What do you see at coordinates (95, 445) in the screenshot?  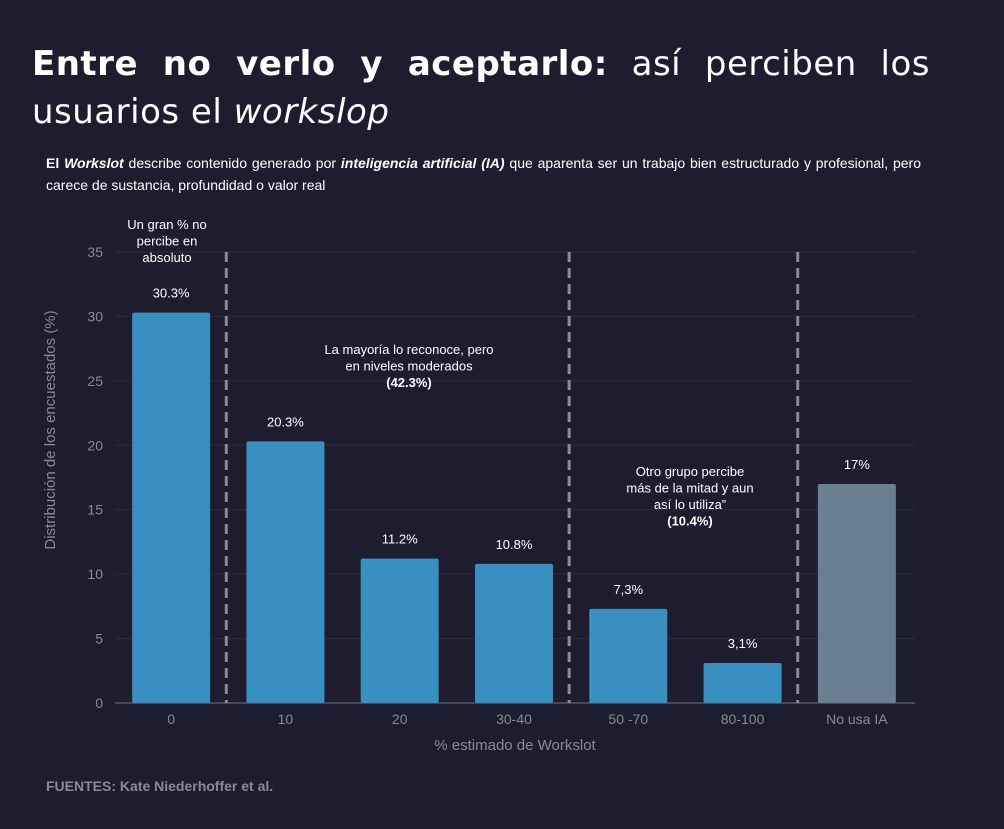 I see `y-tick-label: 20` at bounding box center [95, 445].